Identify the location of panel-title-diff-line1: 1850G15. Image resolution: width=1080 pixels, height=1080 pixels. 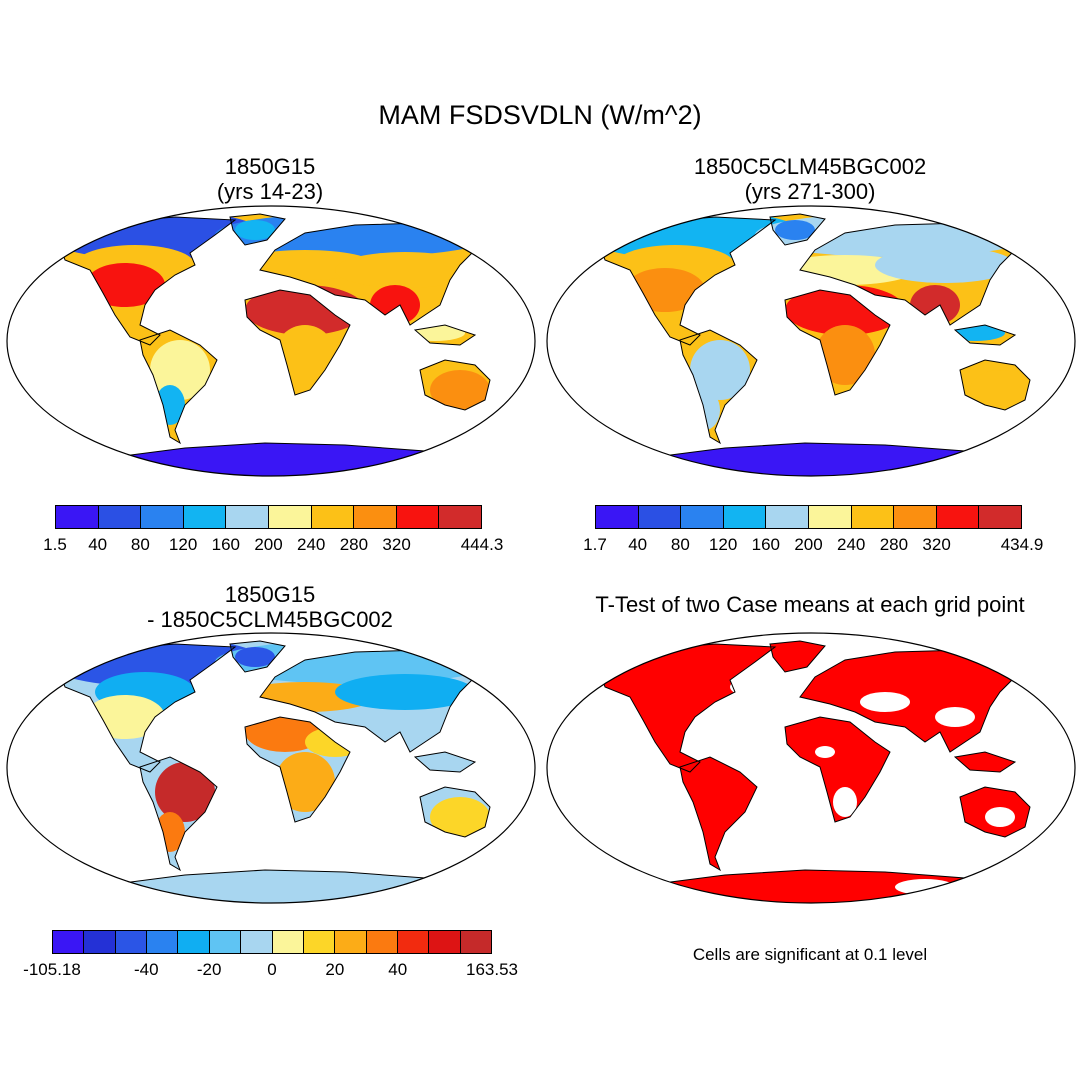
(270, 594).